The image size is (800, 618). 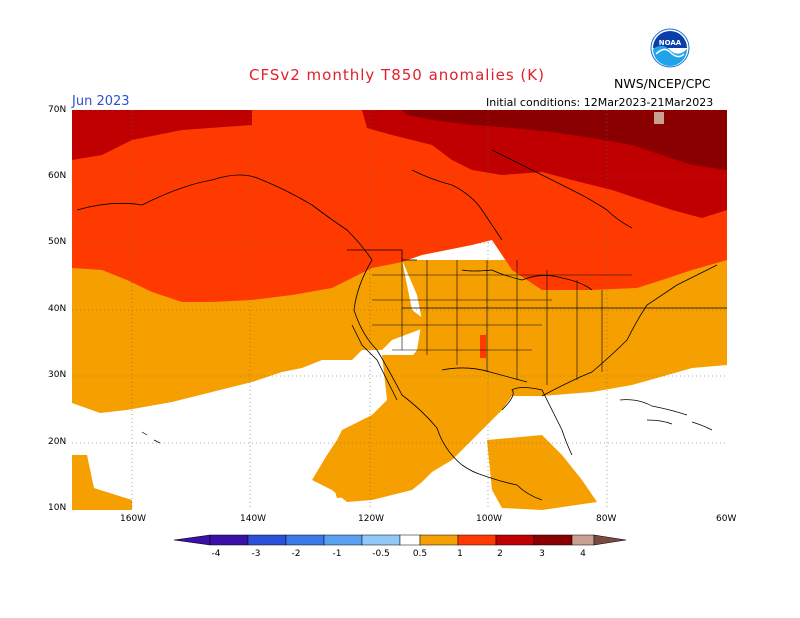 I want to click on legend-label: 0.5, so click(x=420, y=554).